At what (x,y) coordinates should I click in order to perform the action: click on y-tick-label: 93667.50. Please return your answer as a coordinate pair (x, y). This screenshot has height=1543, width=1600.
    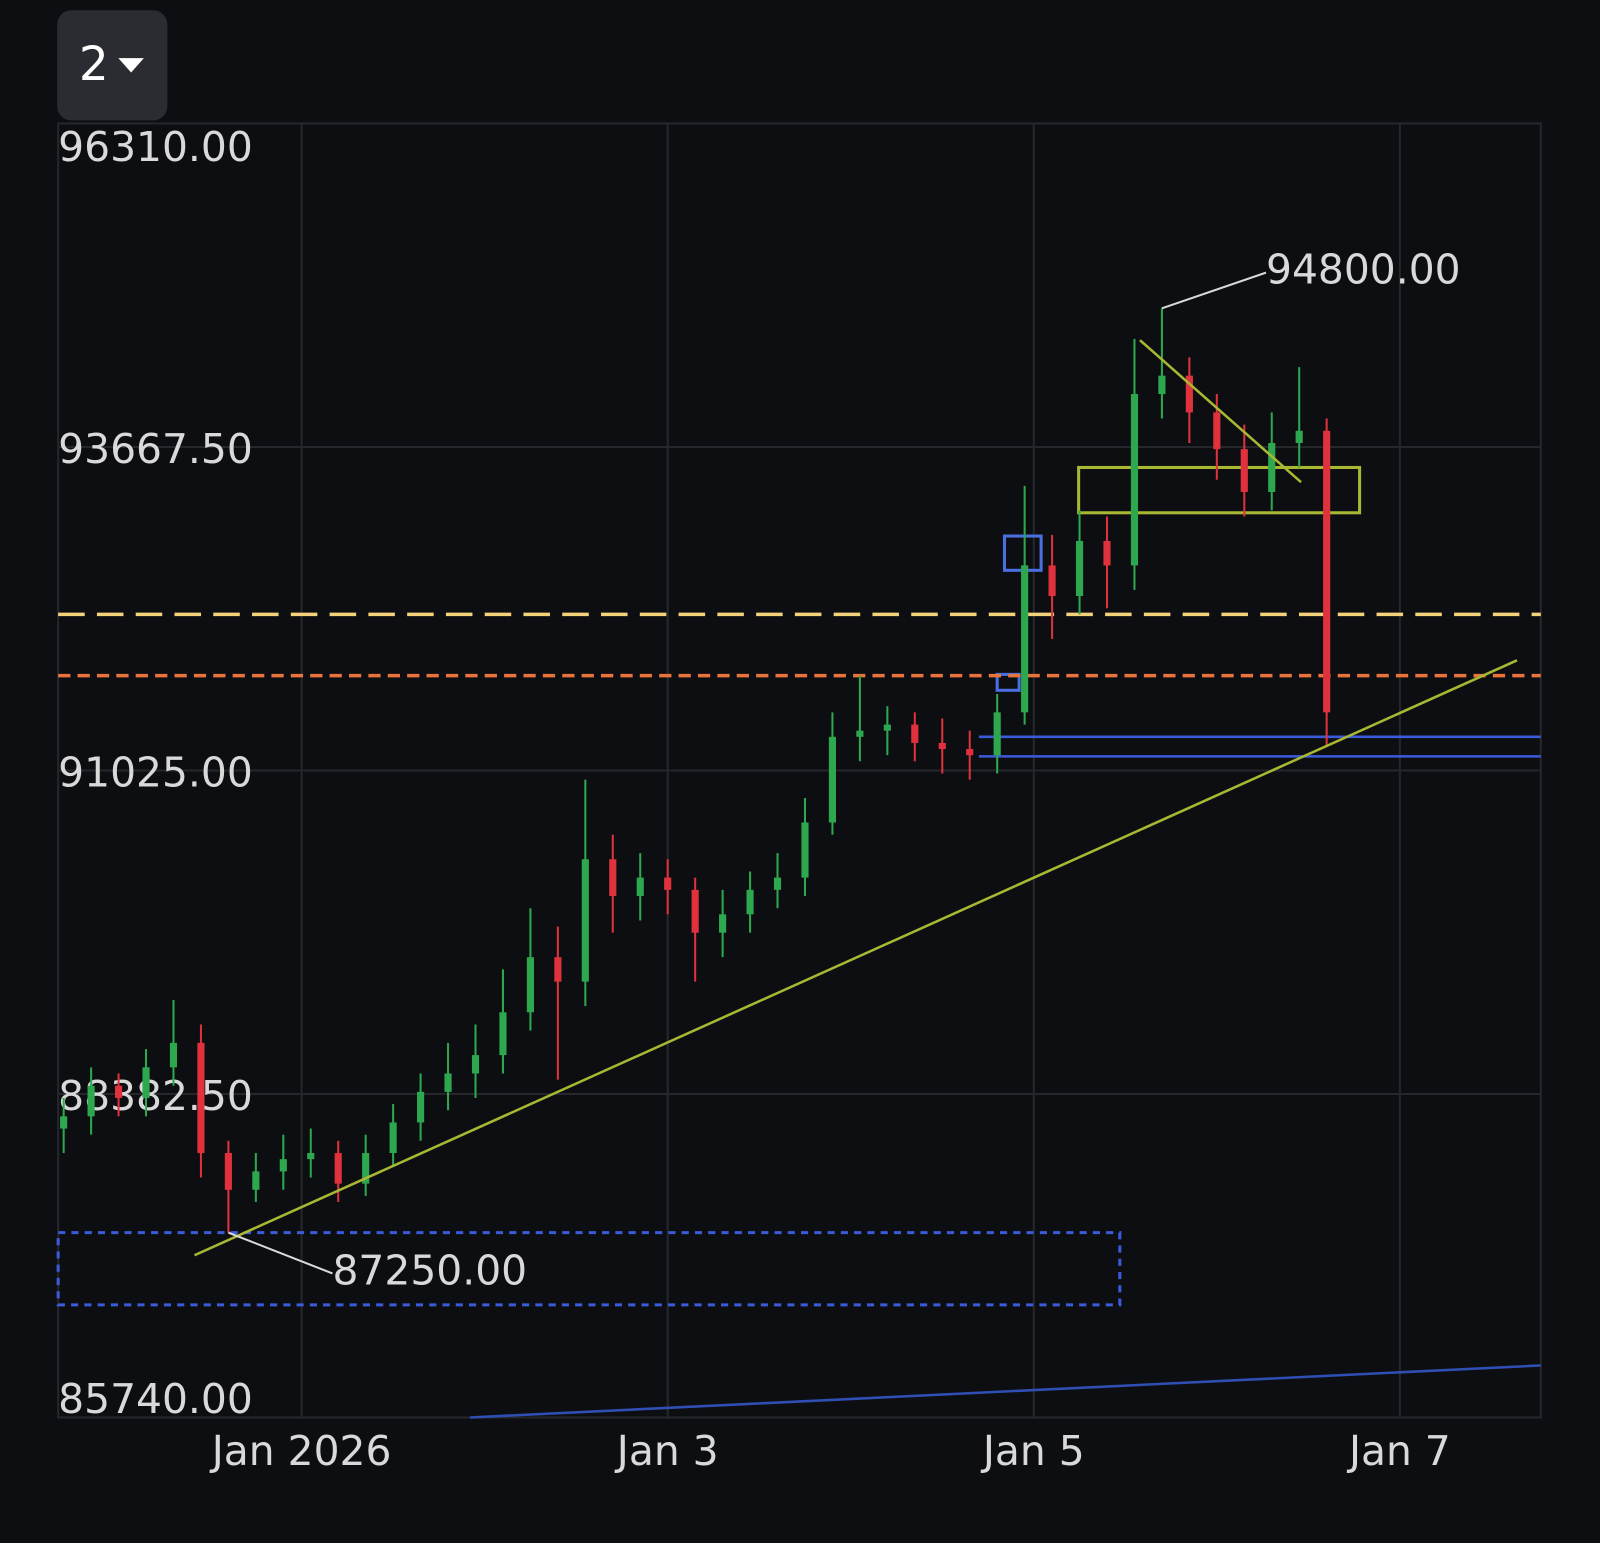
    Looking at the image, I should click on (155, 449).